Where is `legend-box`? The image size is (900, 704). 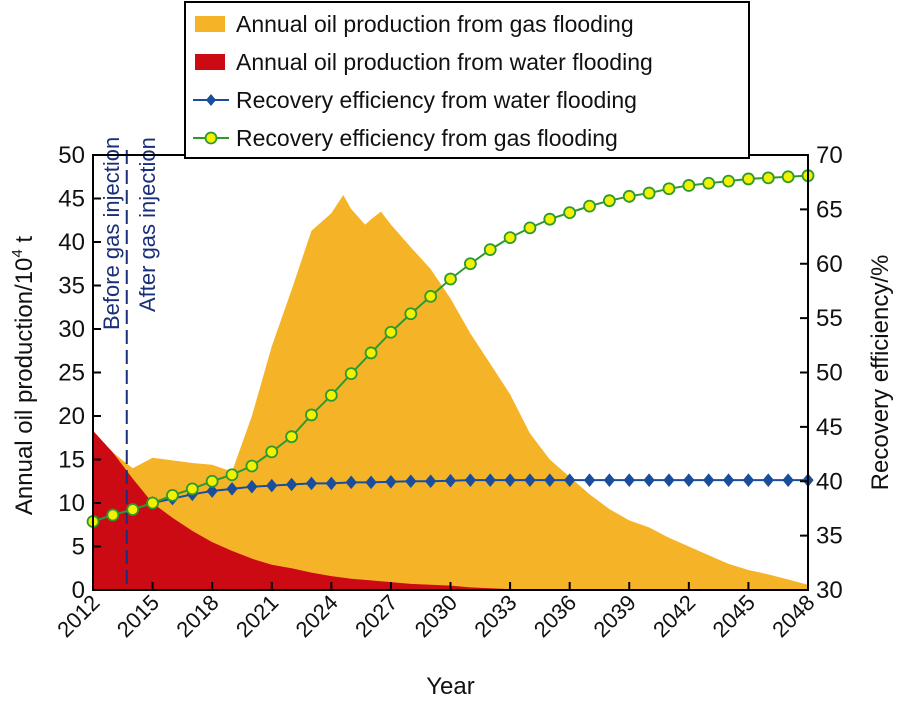 legend-box is located at coordinates (467, 80).